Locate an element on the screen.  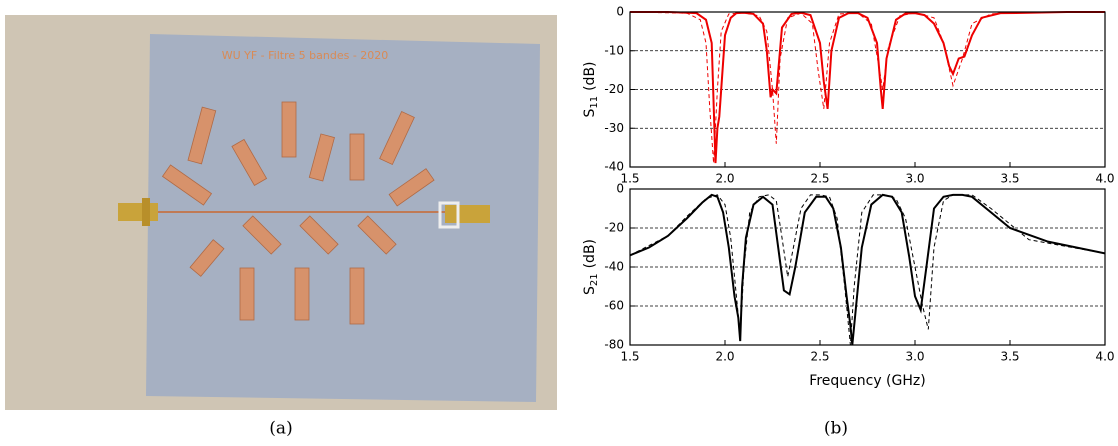
y-tick-label: -80 is located at coordinates (614, 345).